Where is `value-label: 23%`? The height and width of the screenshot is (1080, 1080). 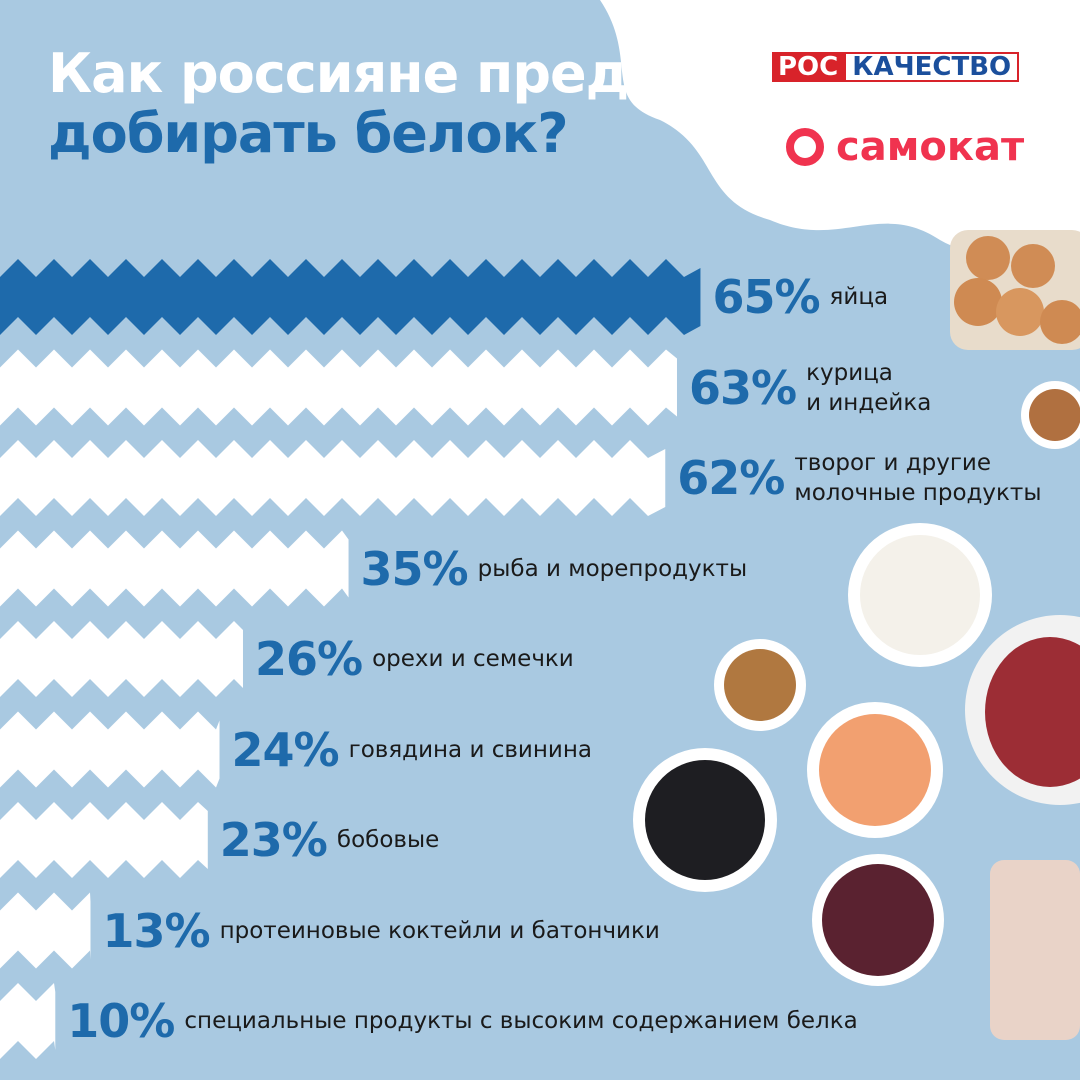
value-label: 23% is located at coordinates (273, 840).